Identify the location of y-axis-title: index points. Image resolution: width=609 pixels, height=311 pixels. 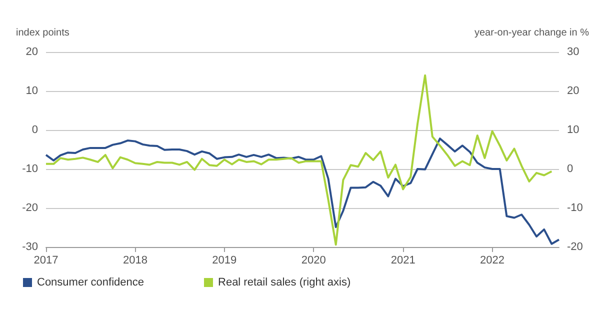
(43, 33).